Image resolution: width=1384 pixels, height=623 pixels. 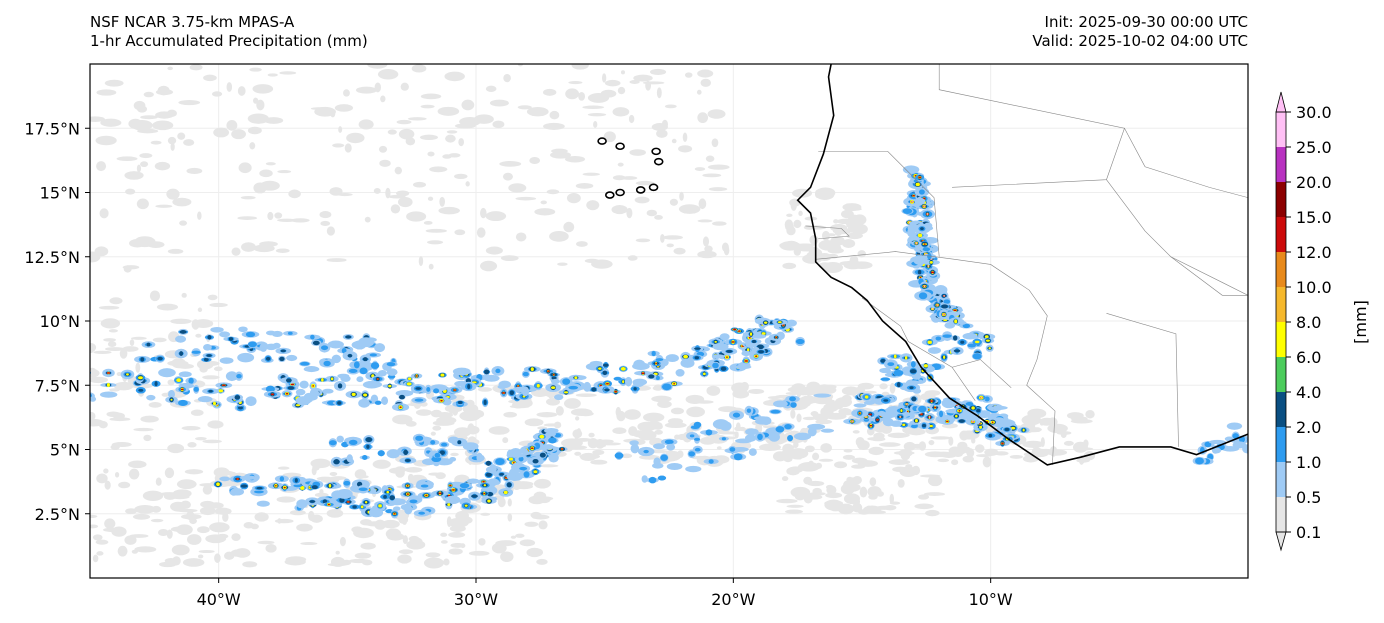 What do you see at coordinates (981, 374) in the screenshot?
I see `country-border` at bounding box center [981, 374].